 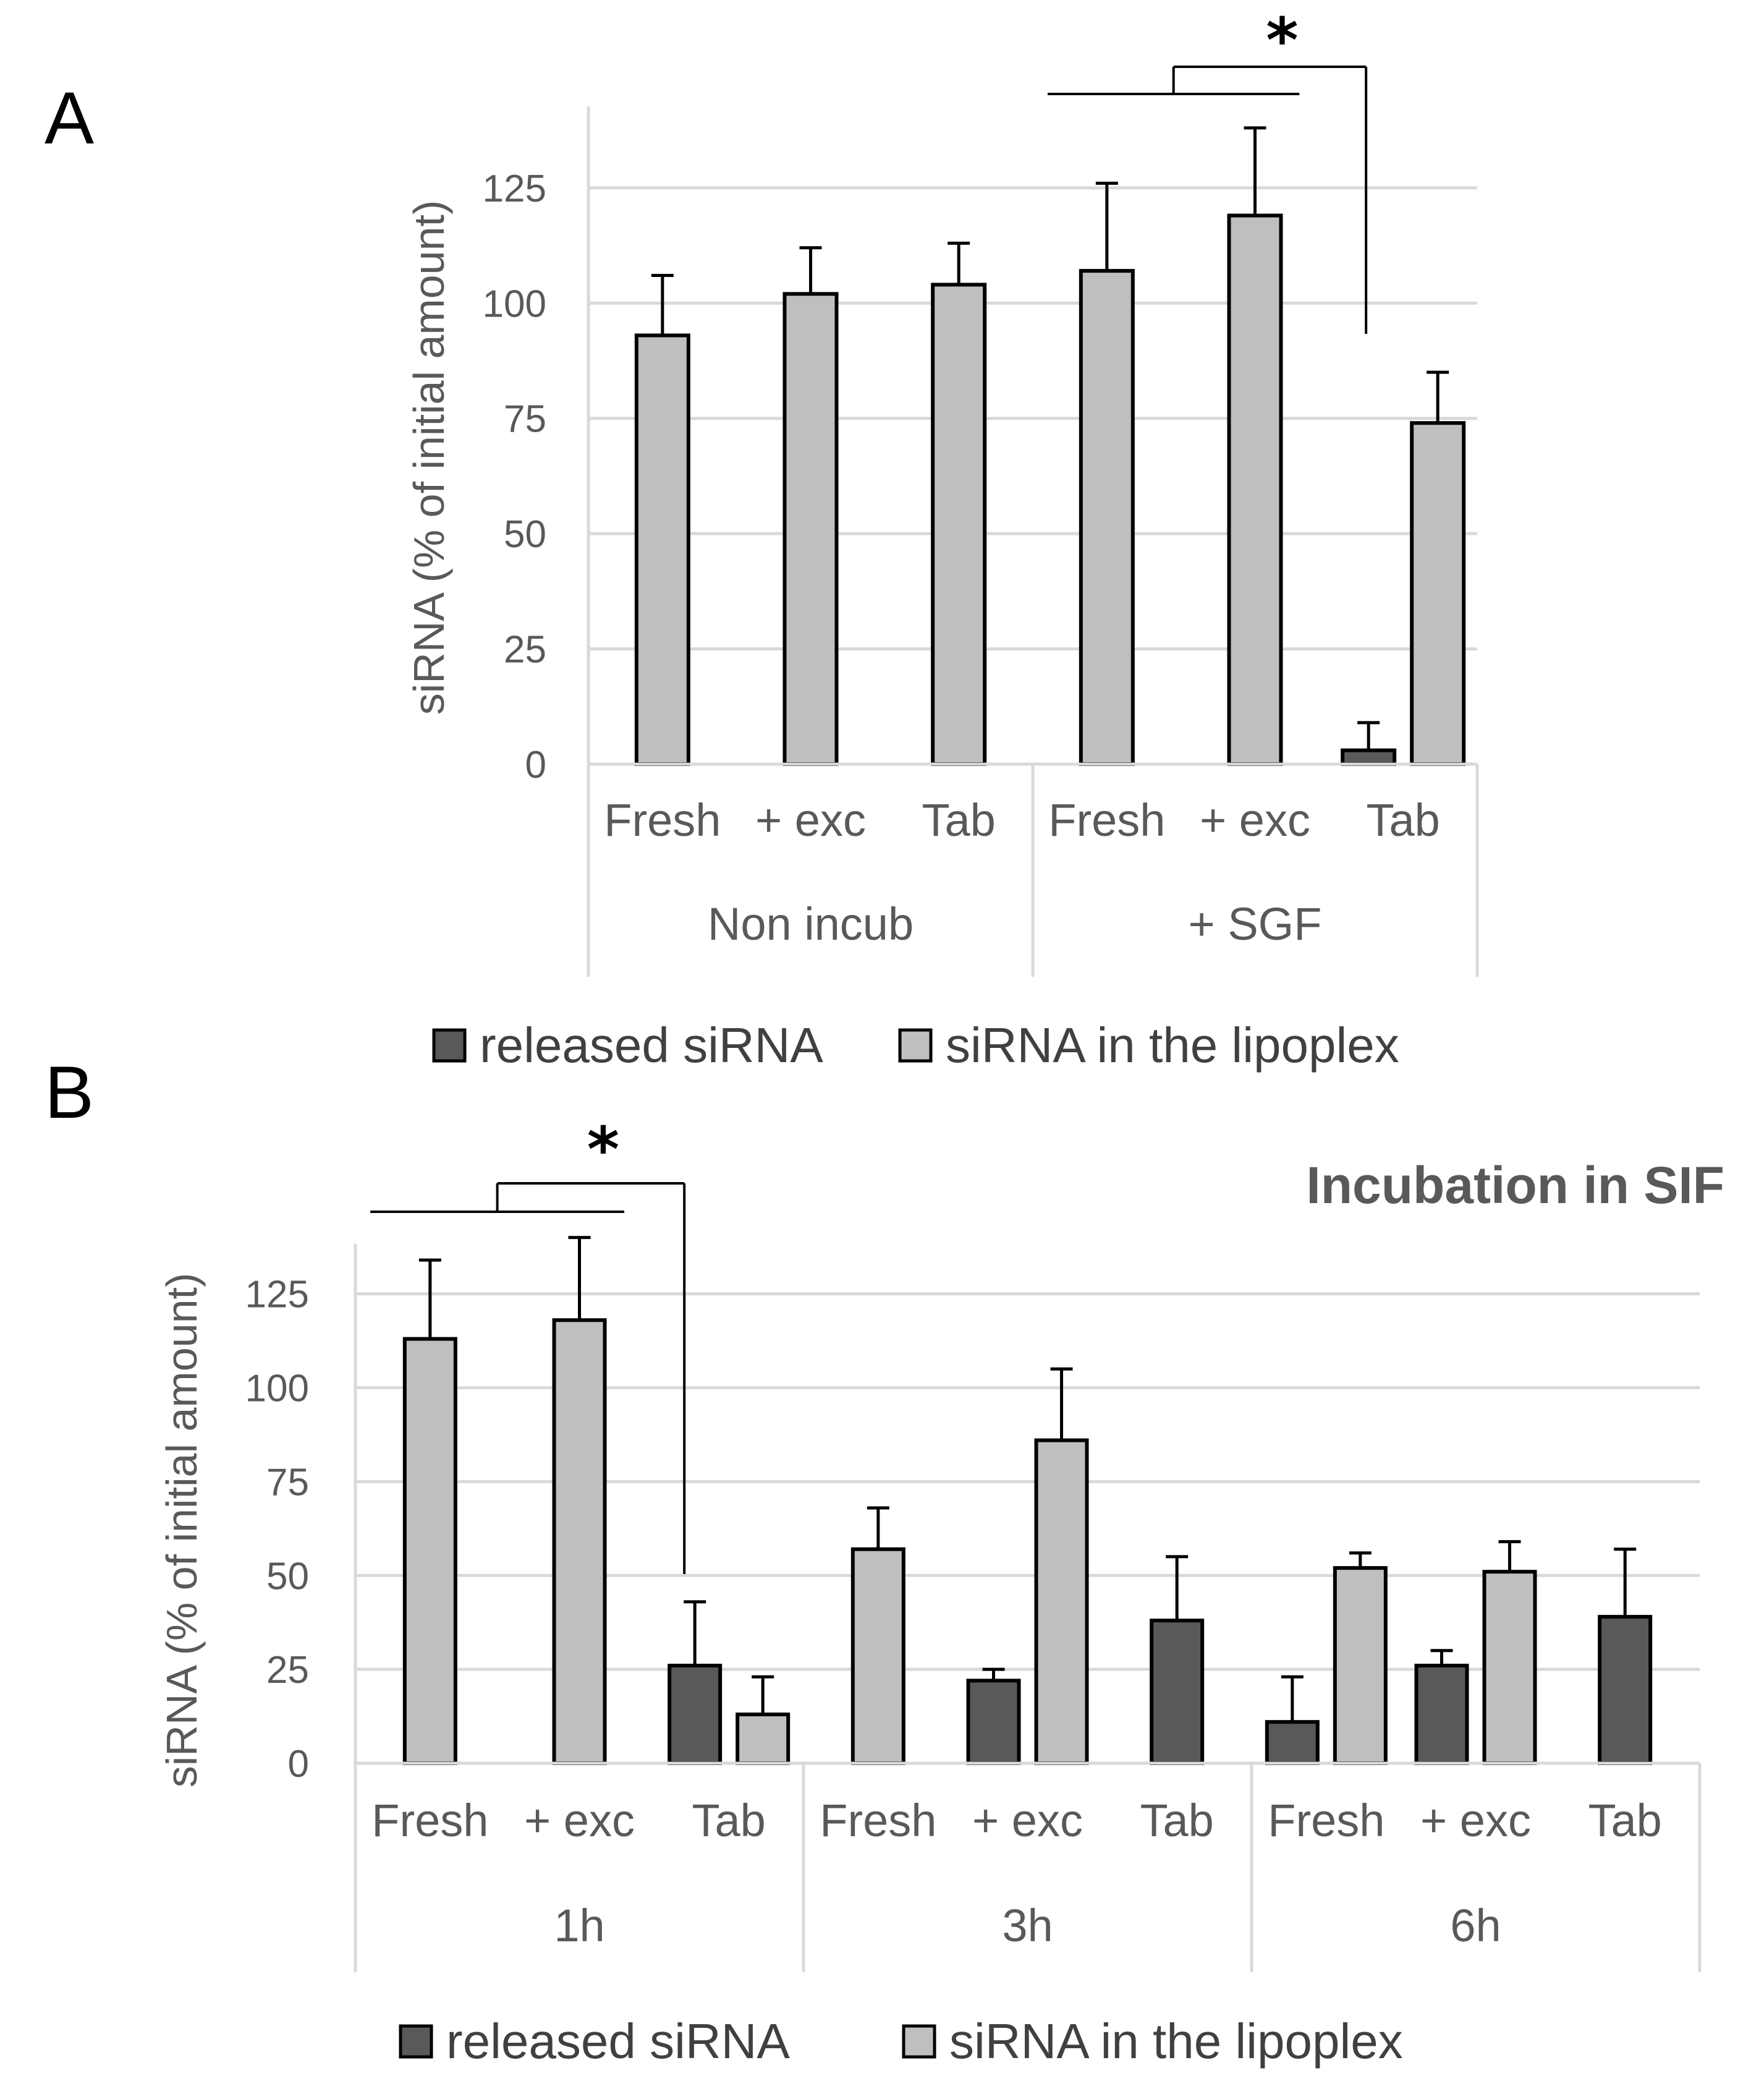 What do you see at coordinates (449, 1045) in the screenshot?
I see `legend-a-released-swatch` at bounding box center [449, 1045].